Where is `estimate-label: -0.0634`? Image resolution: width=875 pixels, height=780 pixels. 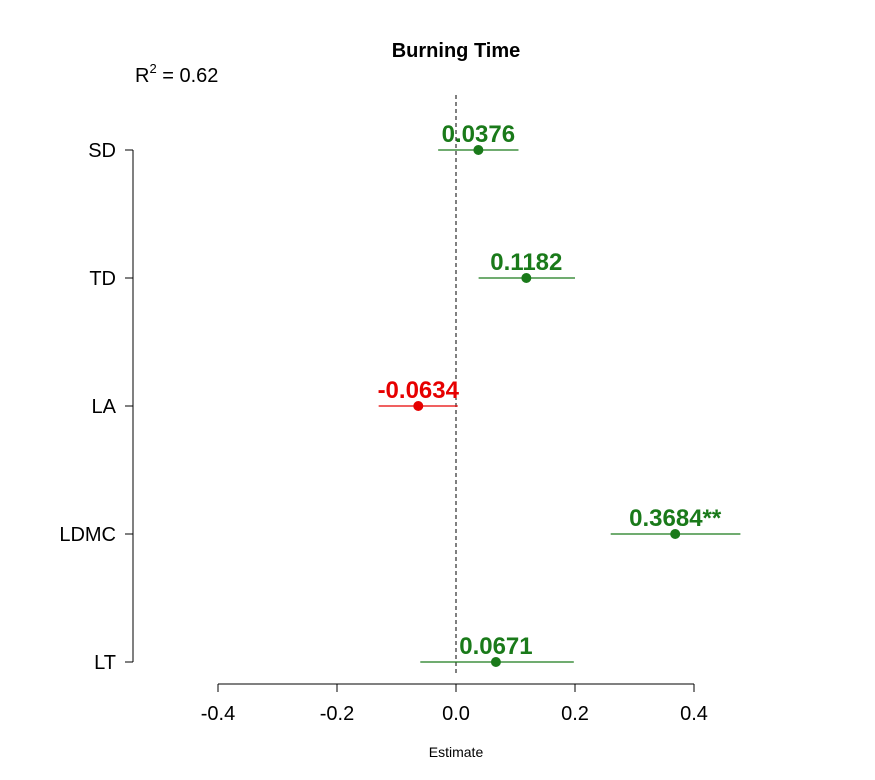 estimate-label: -0.0634 is located at coordinates (419, 390).